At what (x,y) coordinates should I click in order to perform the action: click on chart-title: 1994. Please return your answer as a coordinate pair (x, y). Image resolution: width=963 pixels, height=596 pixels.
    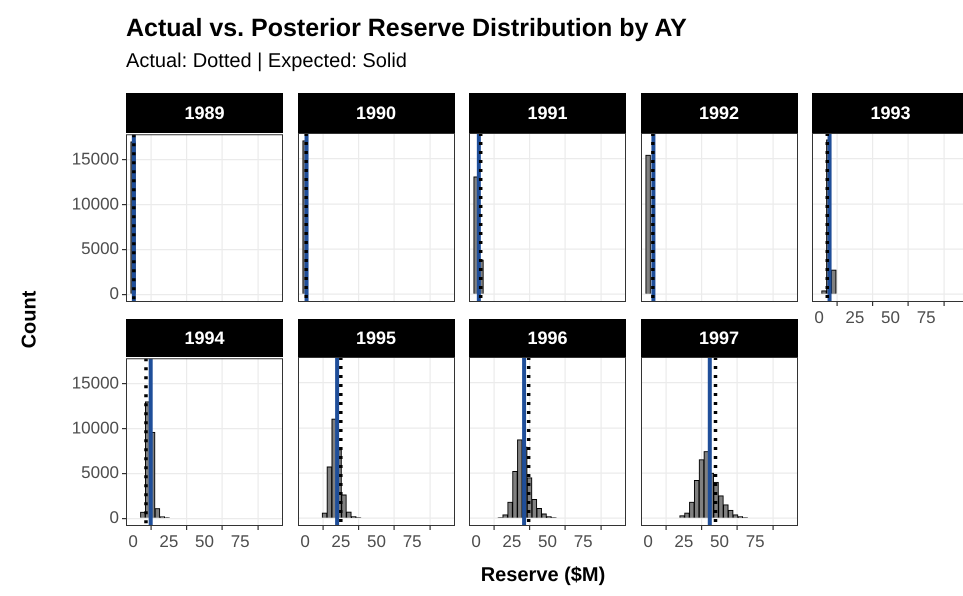
    Looking at the image, I should click on (204, 338).